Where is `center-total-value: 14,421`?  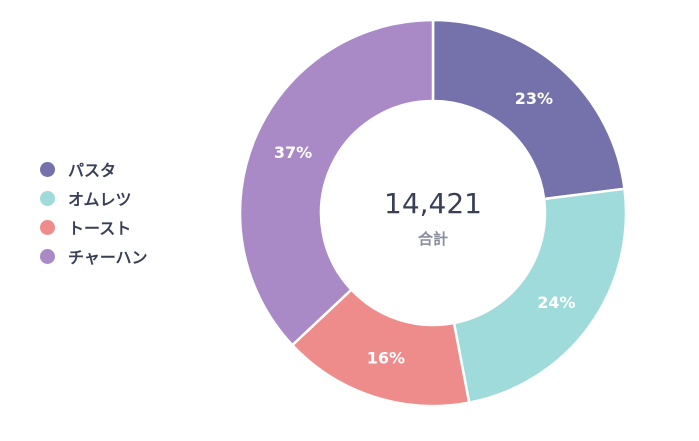 center-total-value: 14,421 is located at coordinates (433, 203).